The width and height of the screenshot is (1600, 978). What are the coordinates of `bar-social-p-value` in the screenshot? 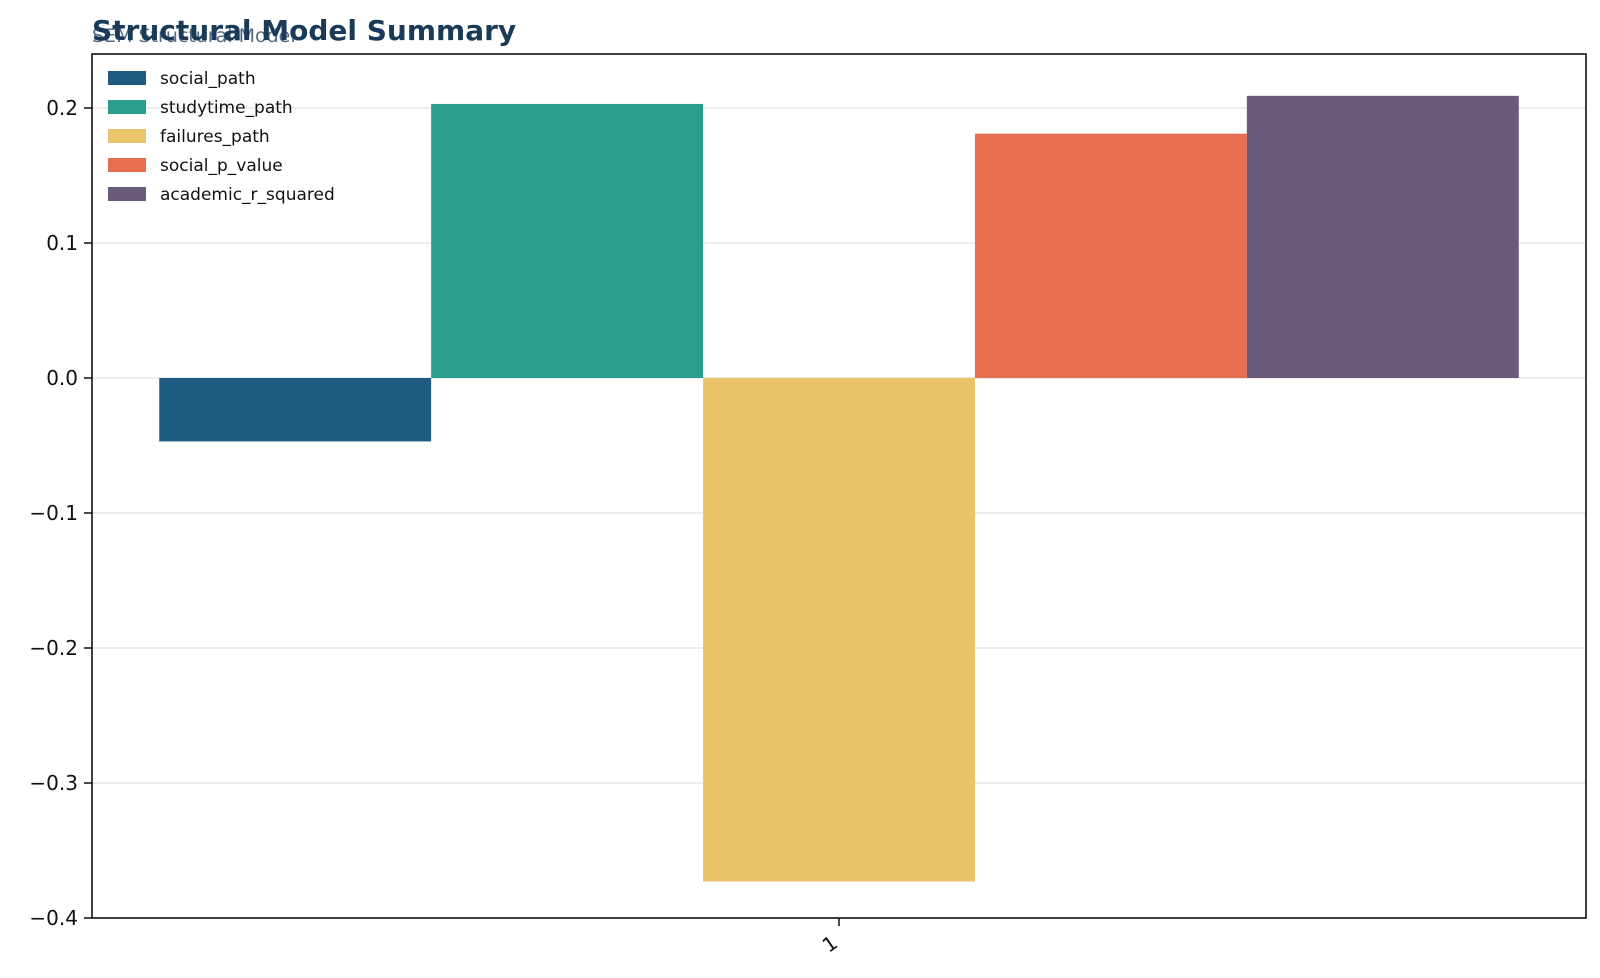 It's located at (1110, 255).